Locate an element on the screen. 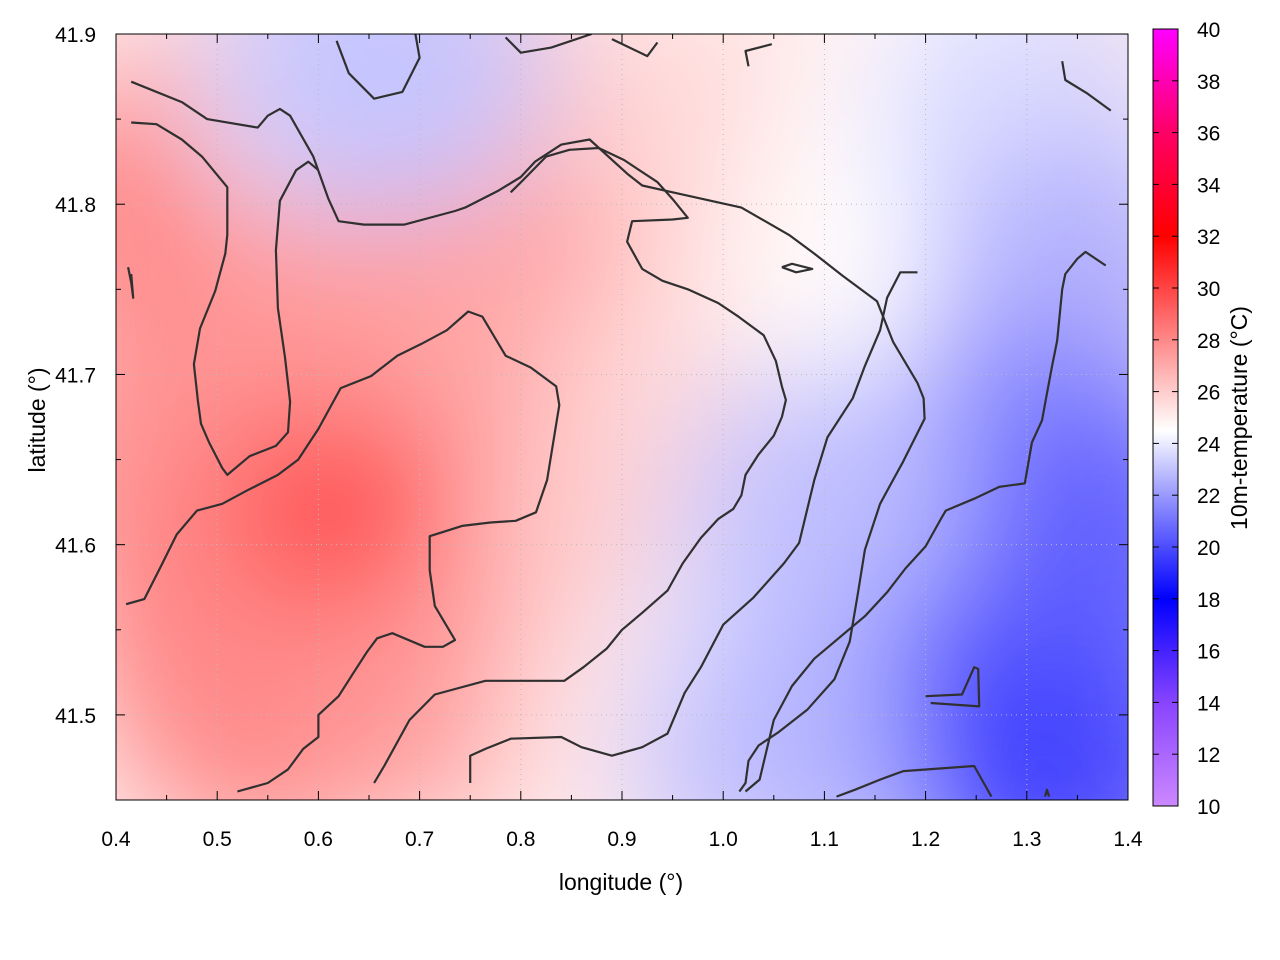 This screenshot has width=1280, height=960. x-tick-label: 0.8 is located at coordinates (520, 839).